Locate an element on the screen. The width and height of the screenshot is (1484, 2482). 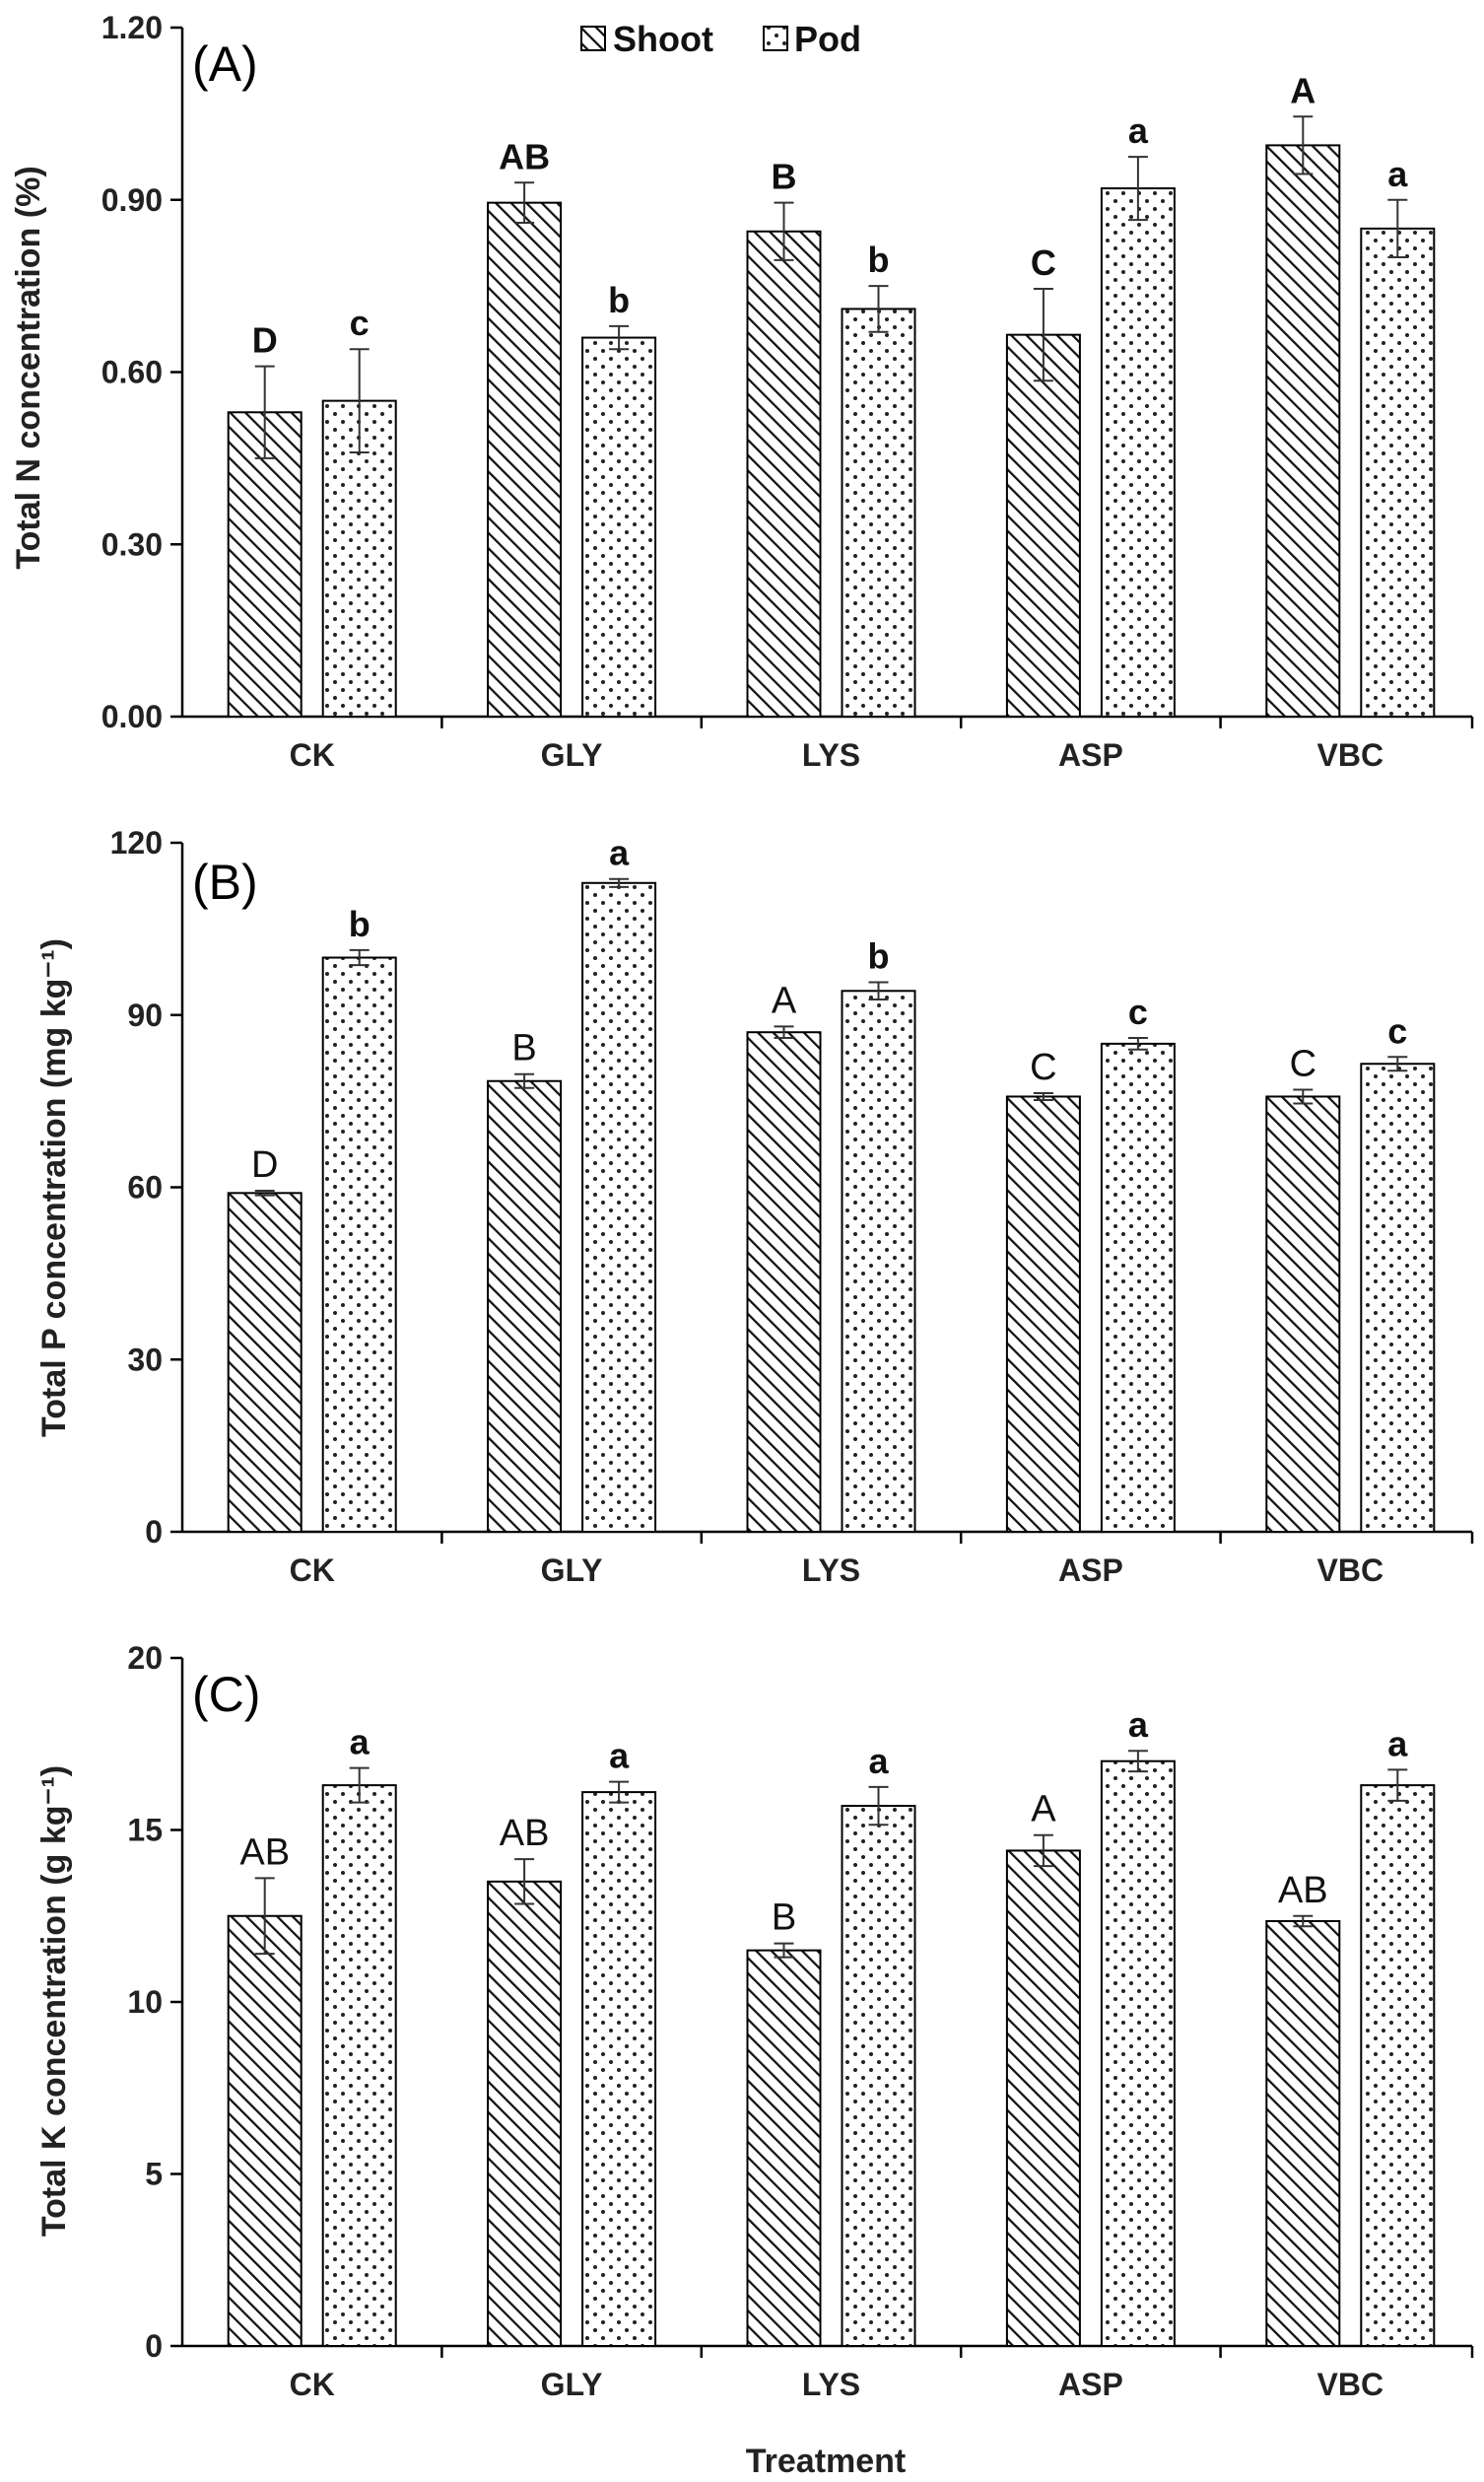
panel-a-ylabel: Total N concentration (%) is located at coordinates (28, 367).